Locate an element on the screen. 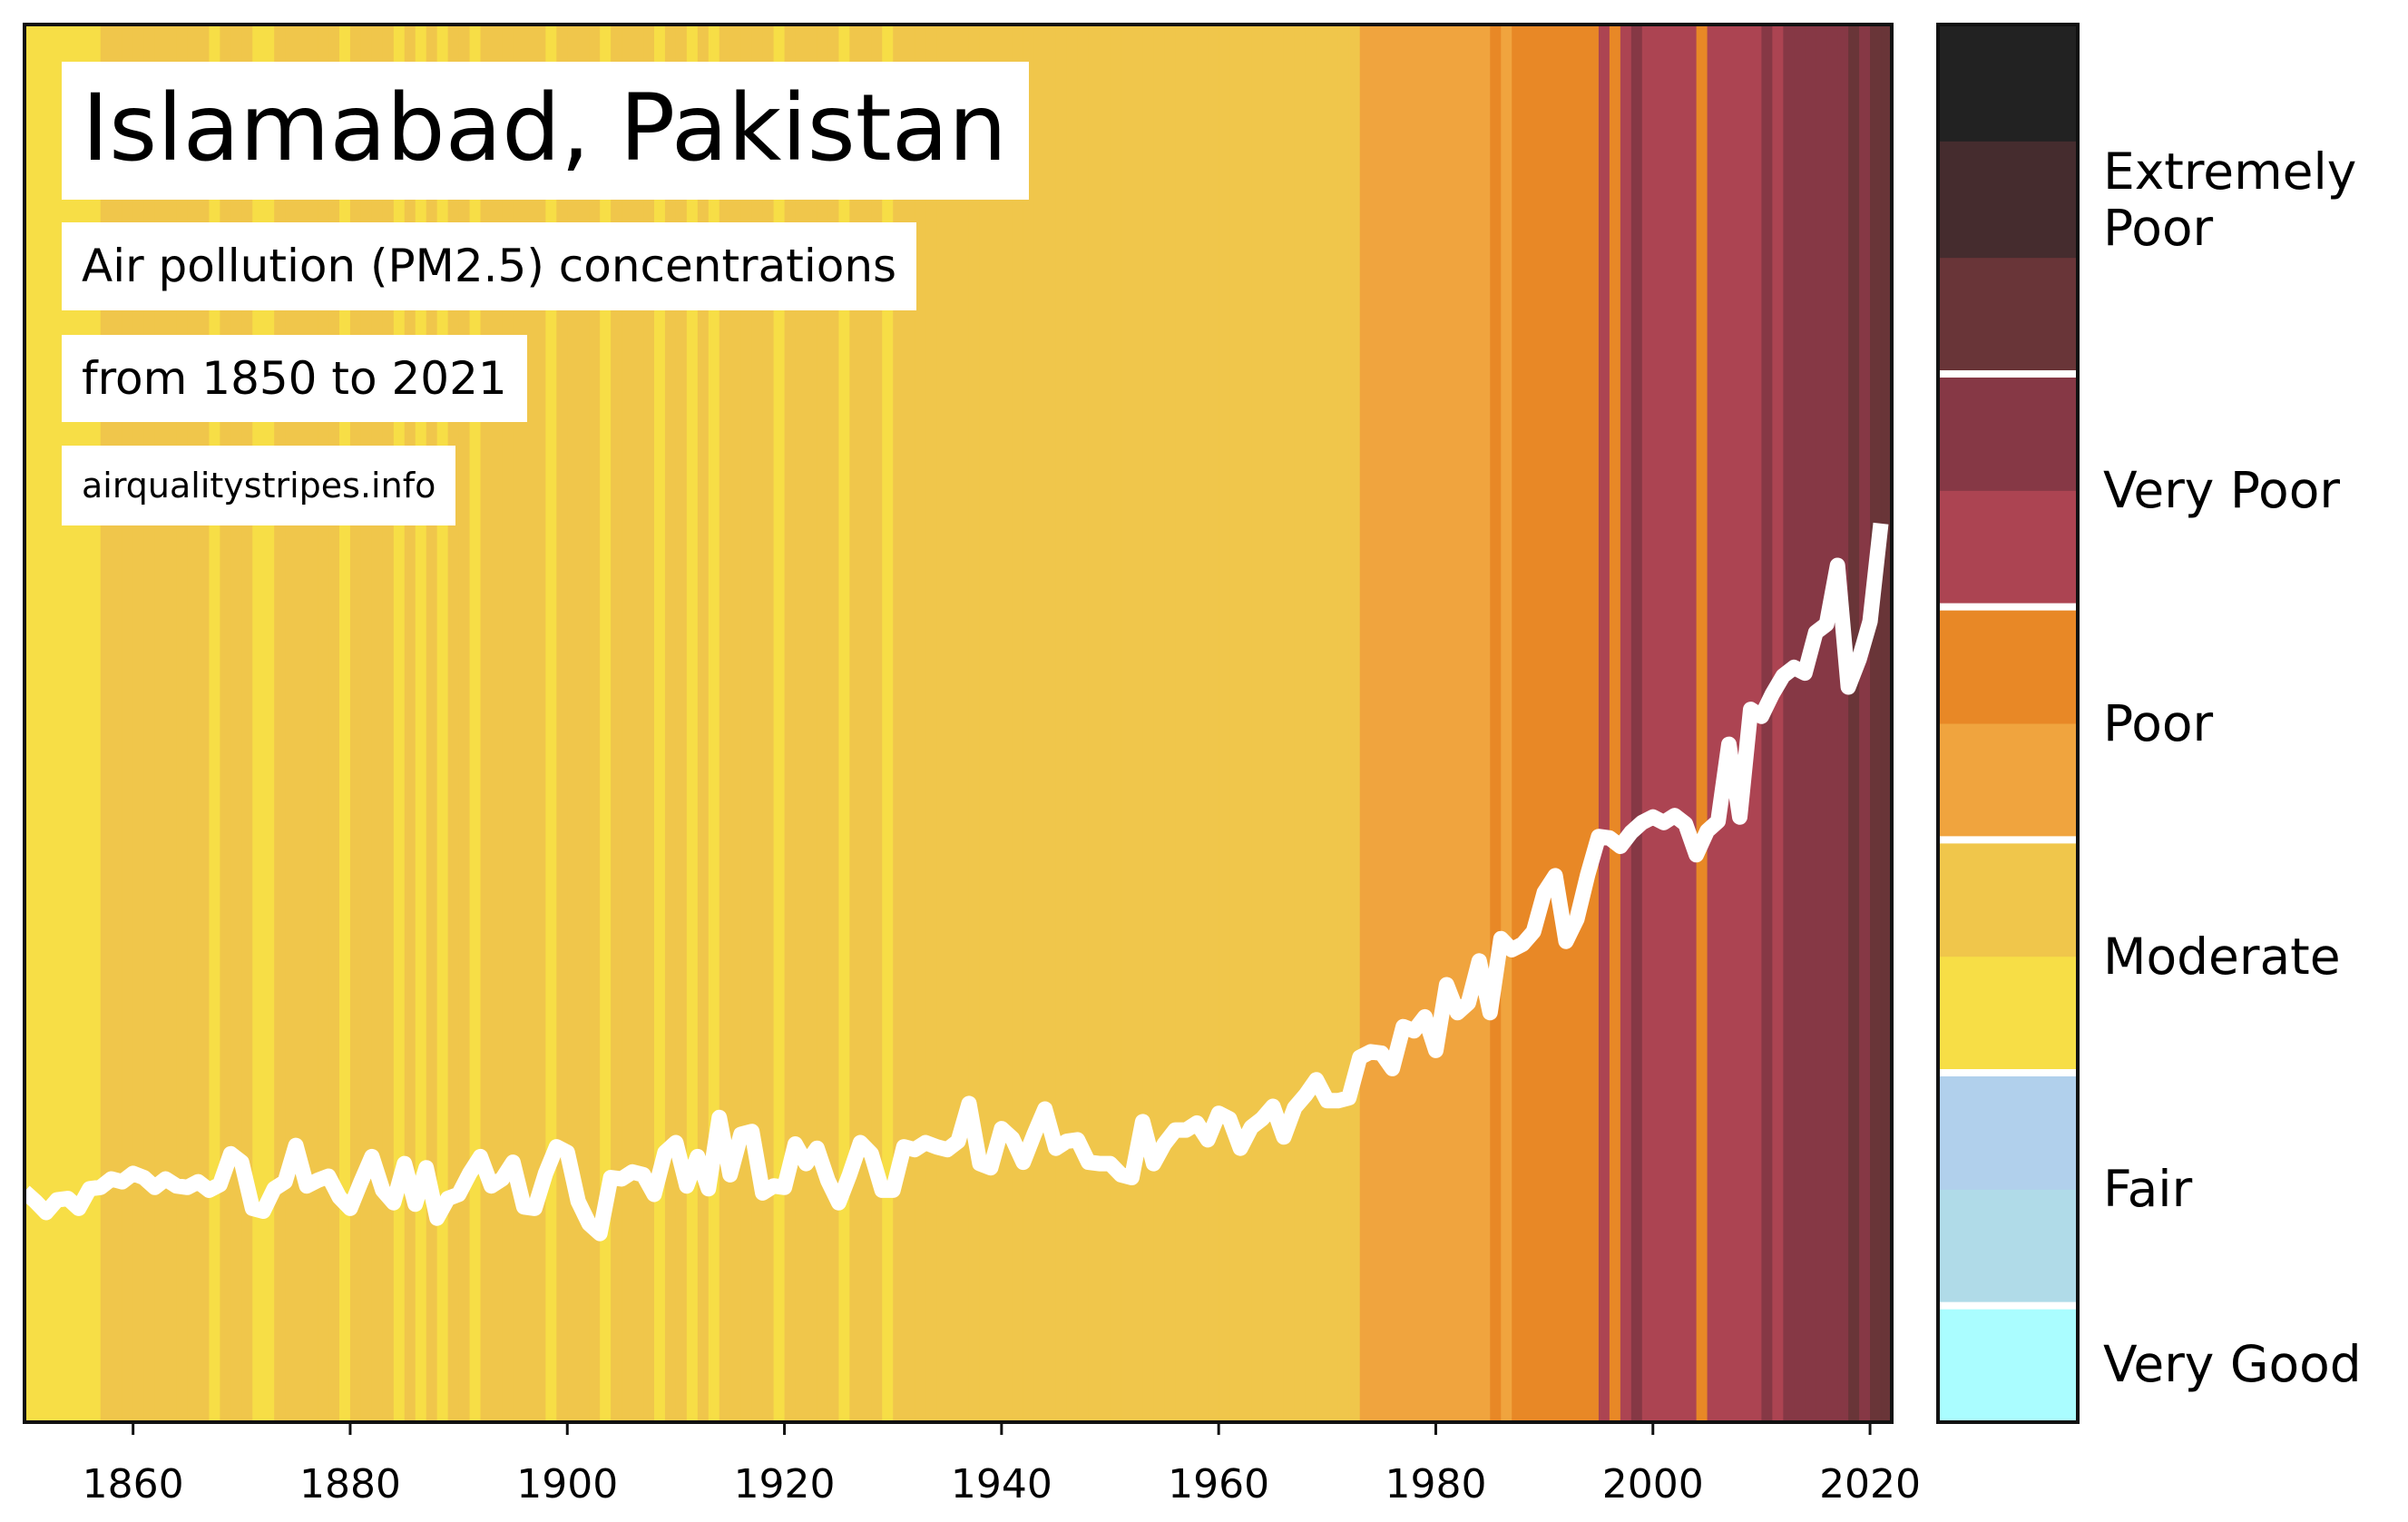 The height and width of the screenshot is (1522, 2408). x-tick-label: 1980 is located at coordinates (1436, 1484).